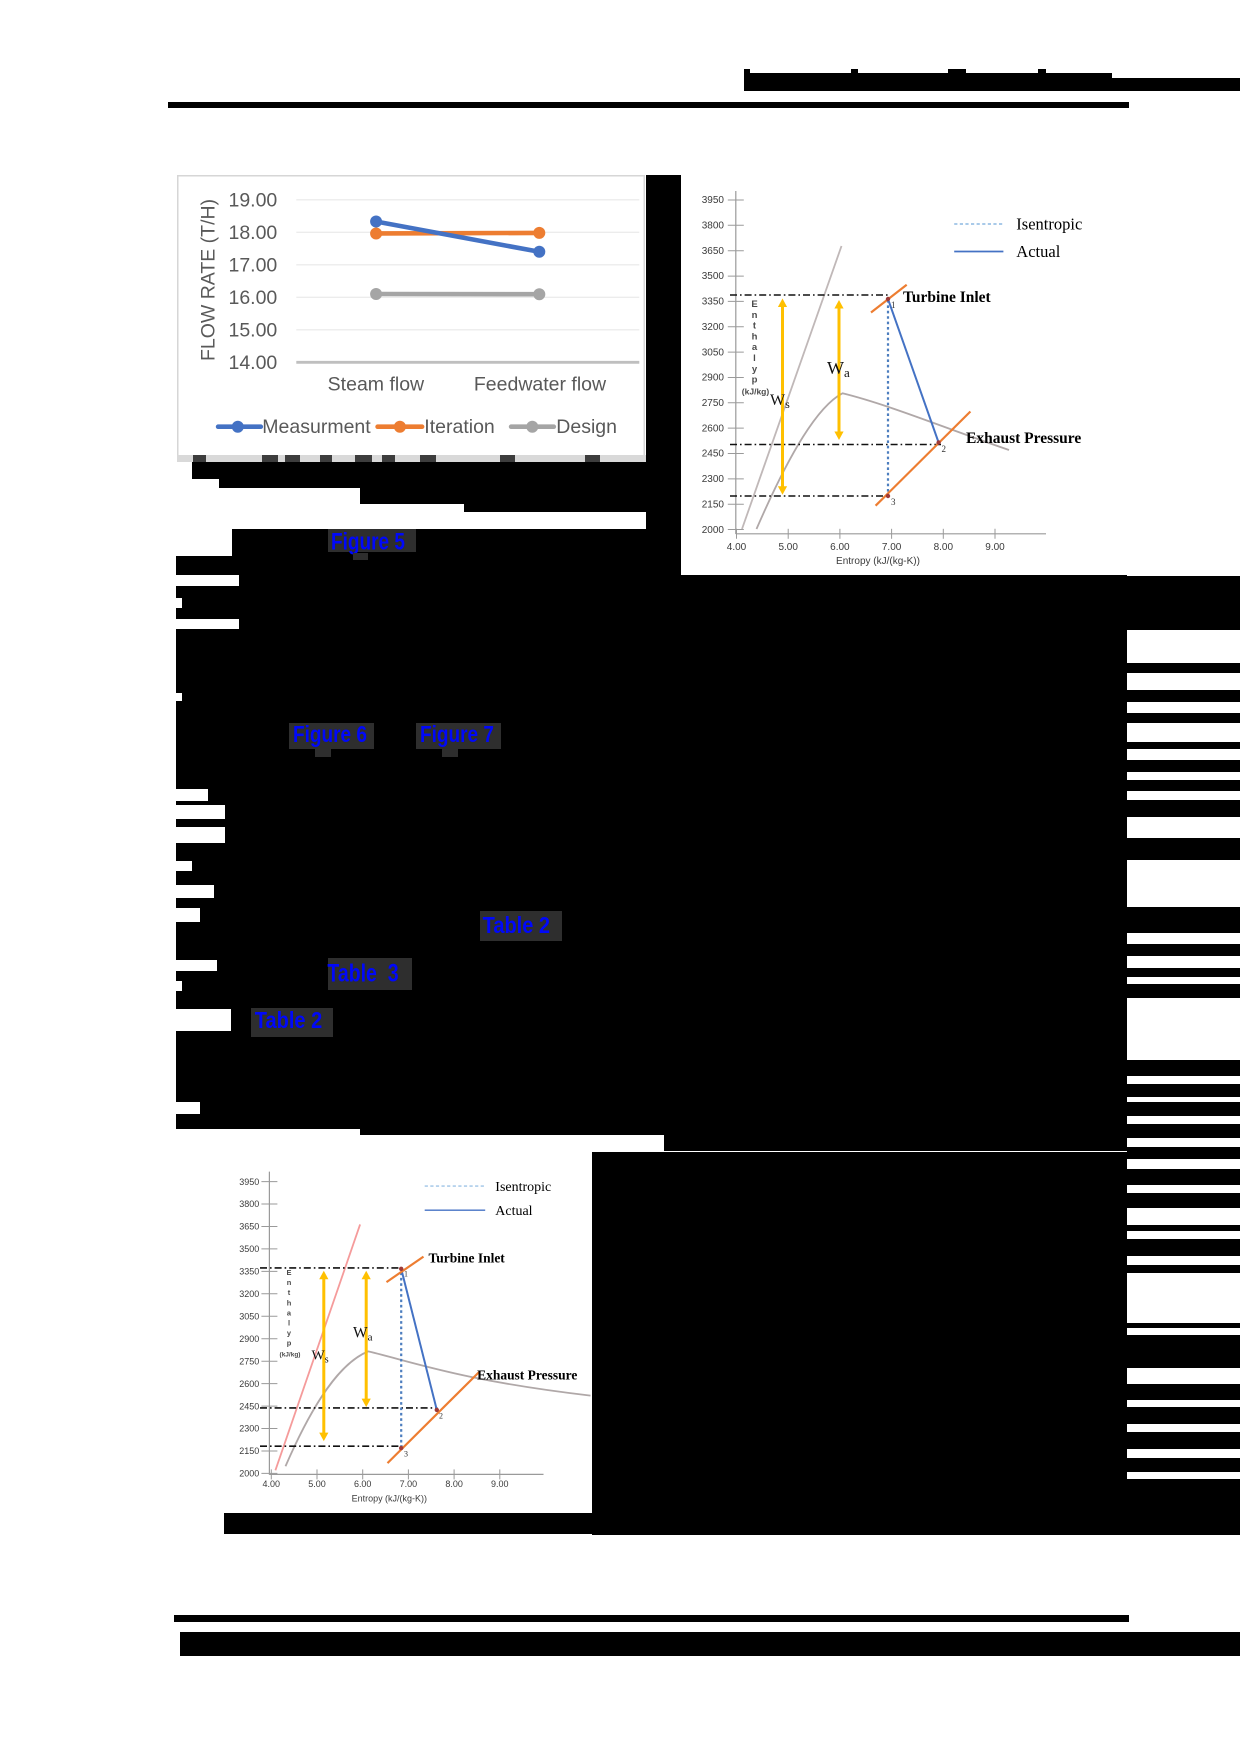 The height and width of the screenshot is (1754, 1240). What do you see at coordinates (540, 385) in the screenshot?
I see `svg-text: Feedwater flow` at bounding box center [540, 385].